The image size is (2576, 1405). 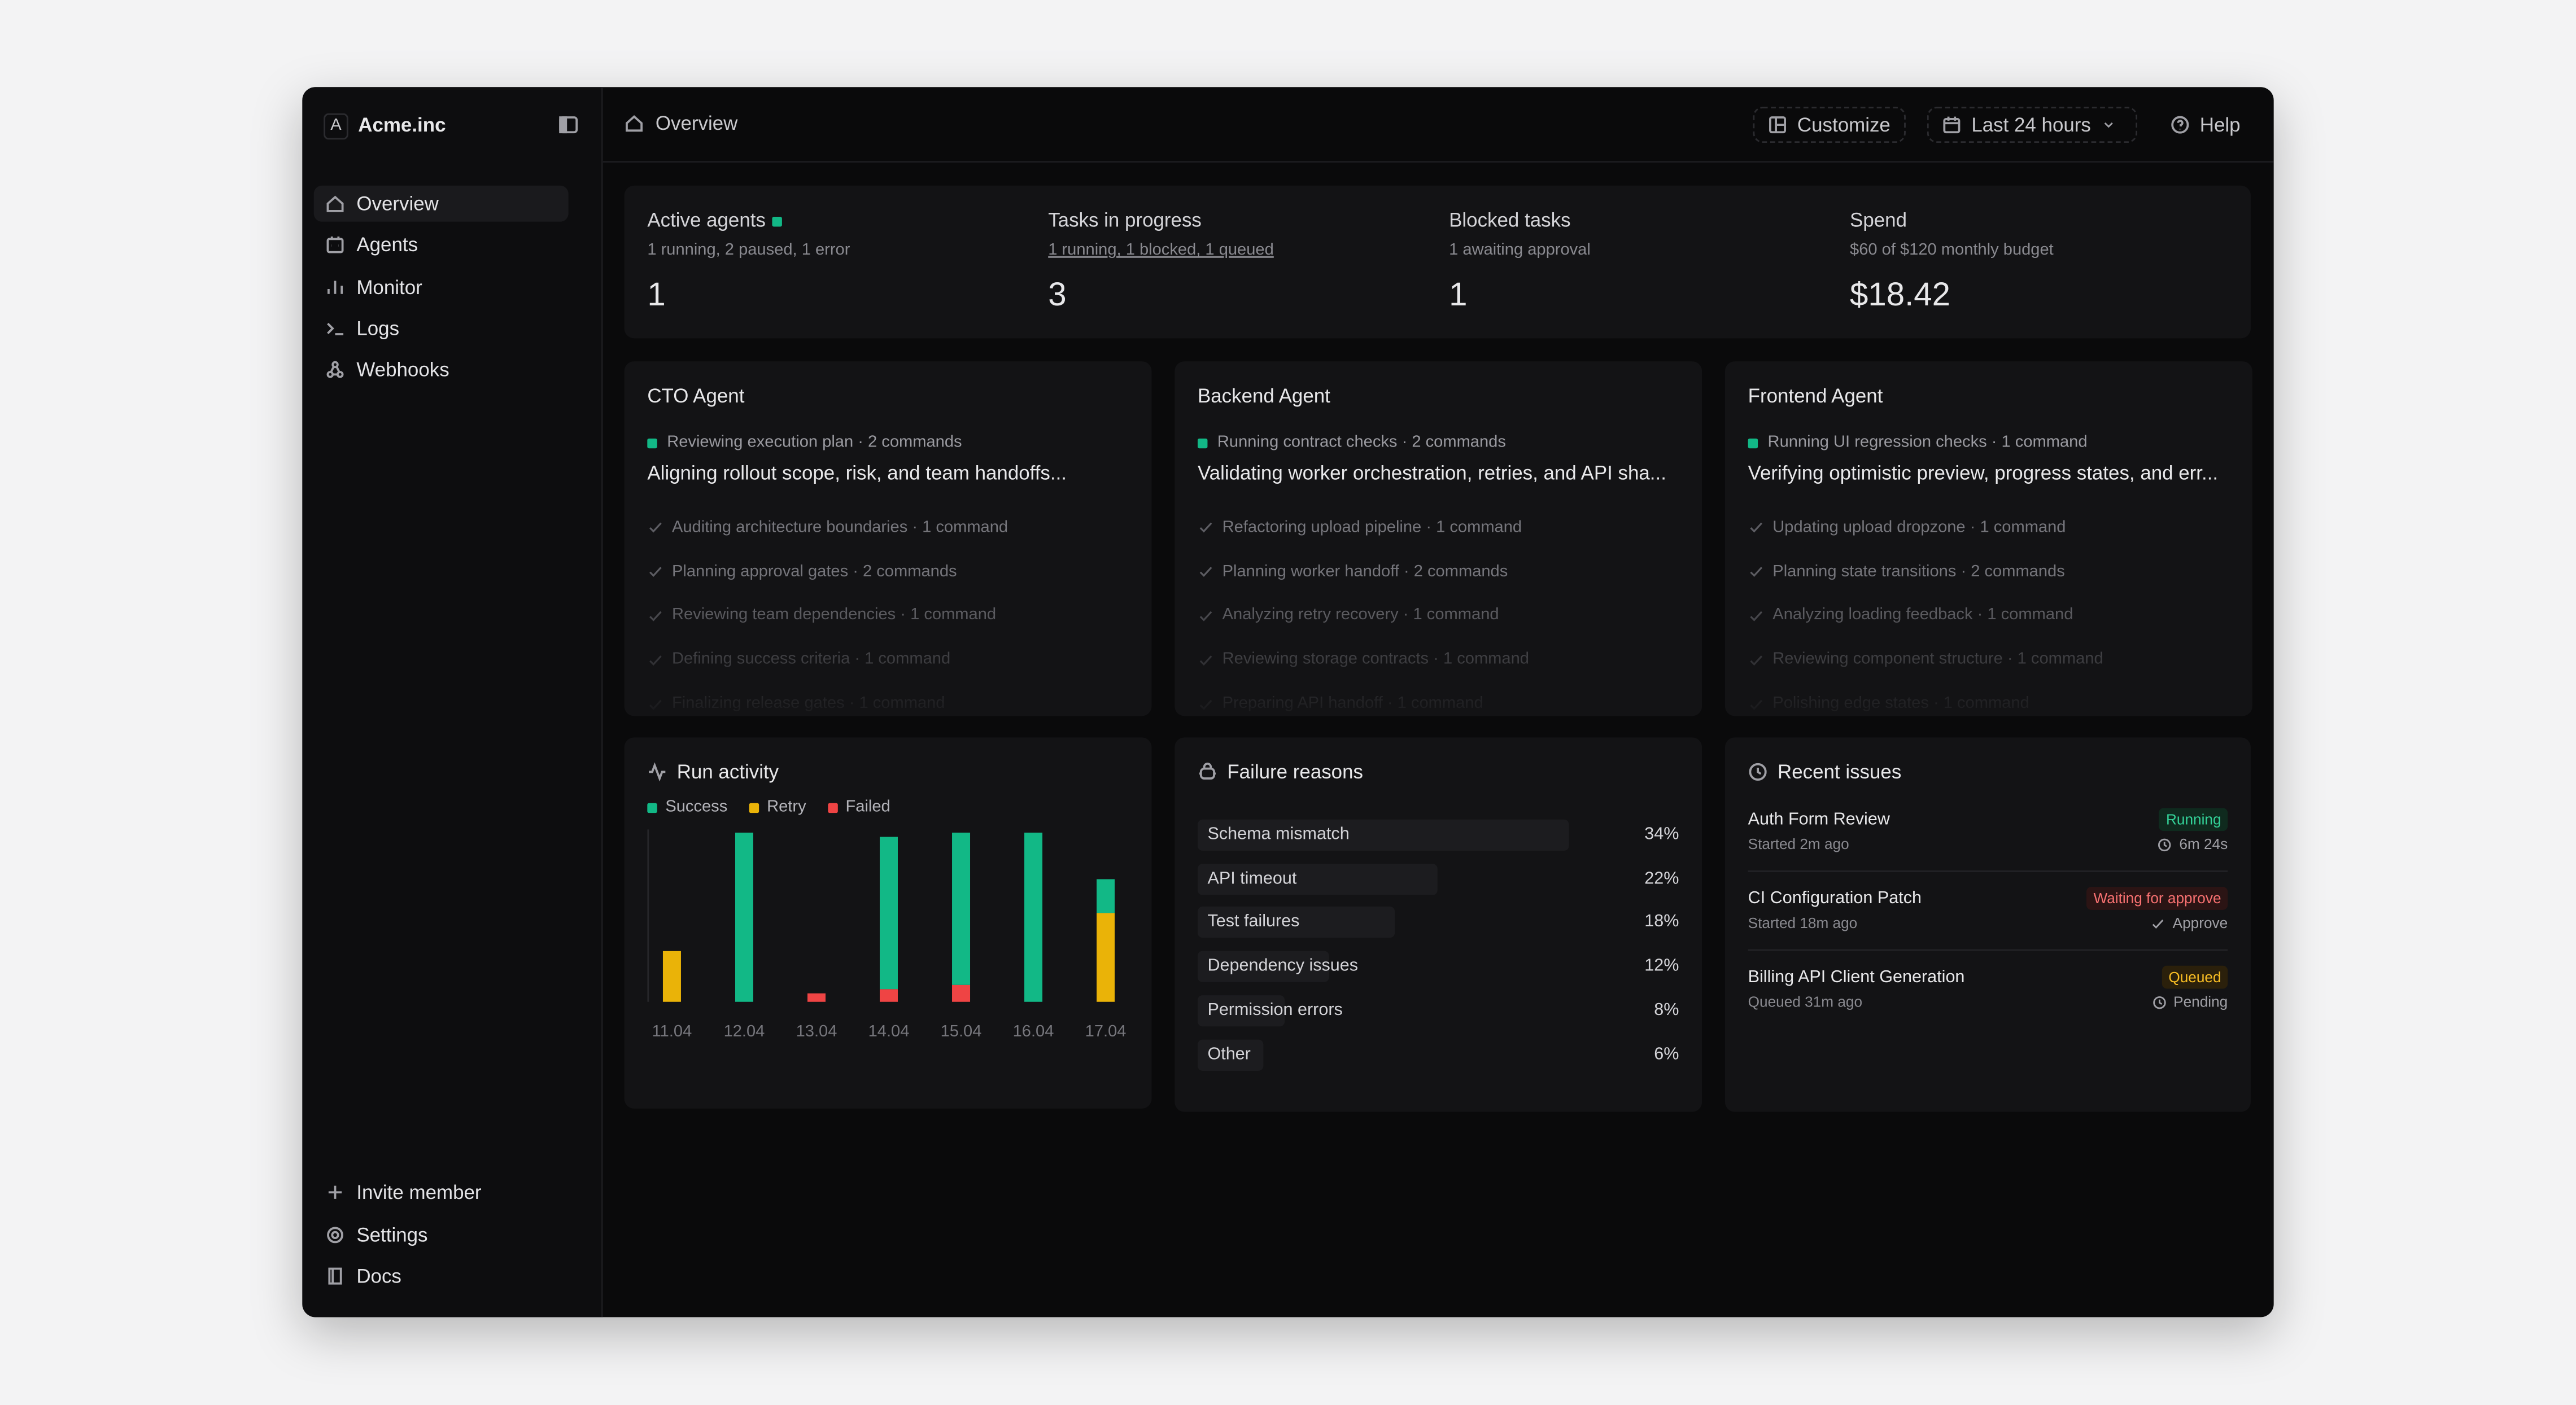 What do you see at coordinates (442, 1276) in the screenshot?
I see `nav-item: Docs` at bounding box center [442, 1276].